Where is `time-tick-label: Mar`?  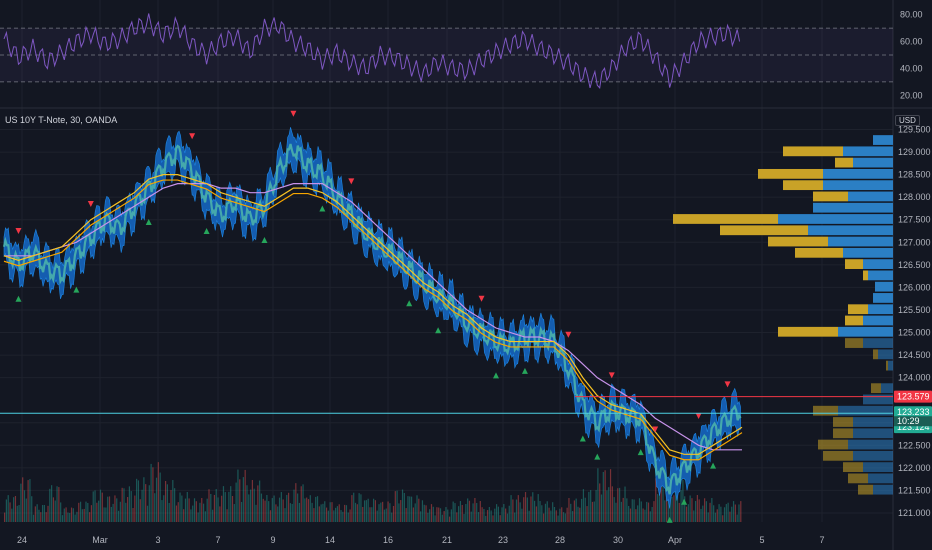 time-tick-label: Mar is located at coordinates (100, 540).